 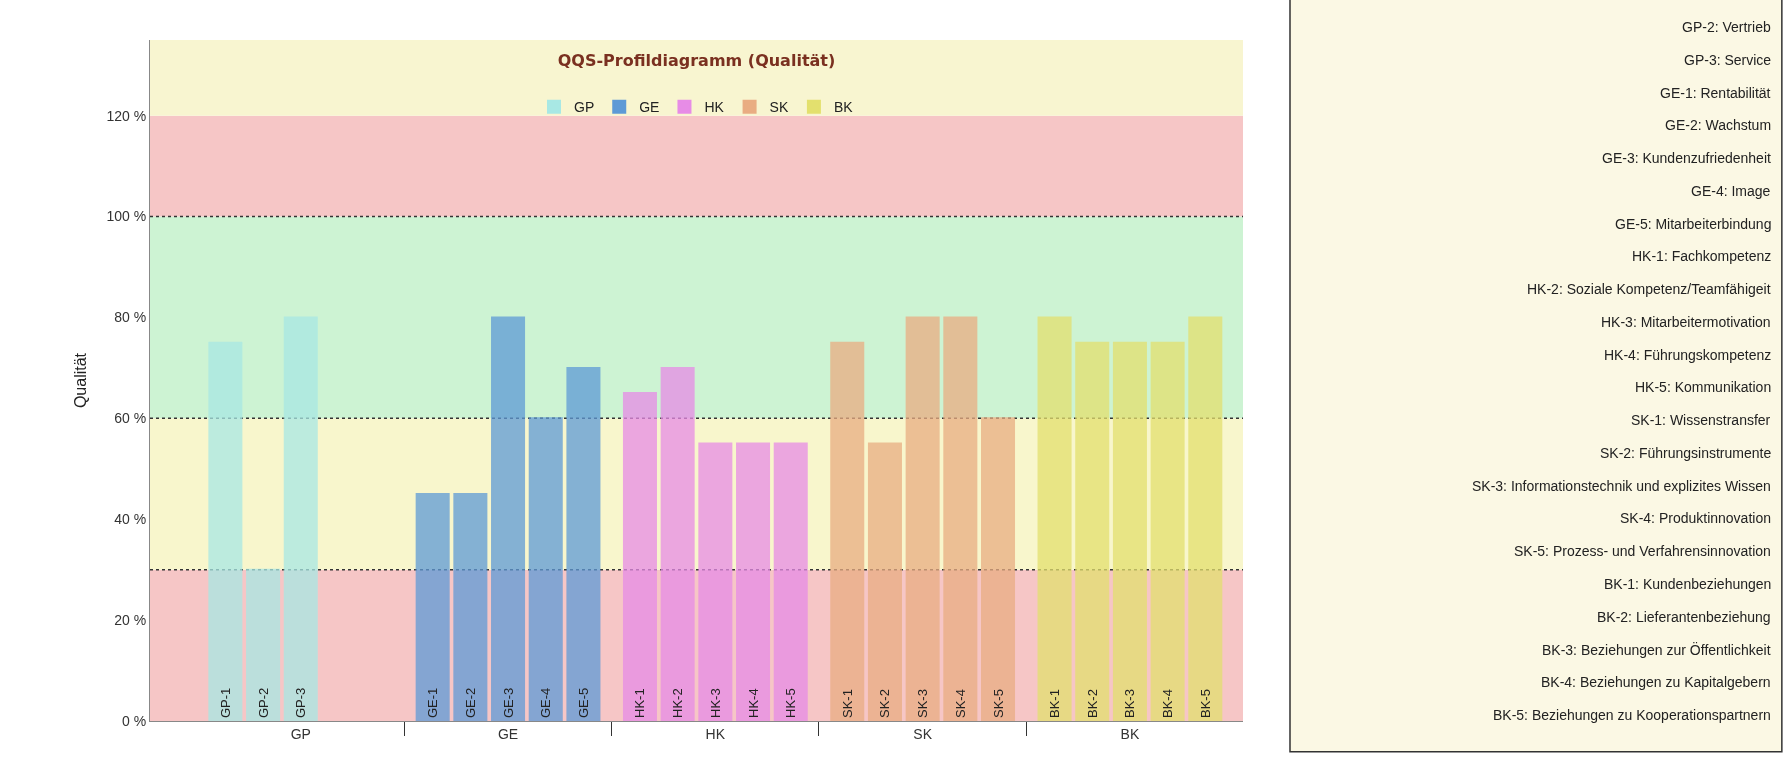 I want to click on x-tick-label: BK-1, so click(x=1055, y=703).